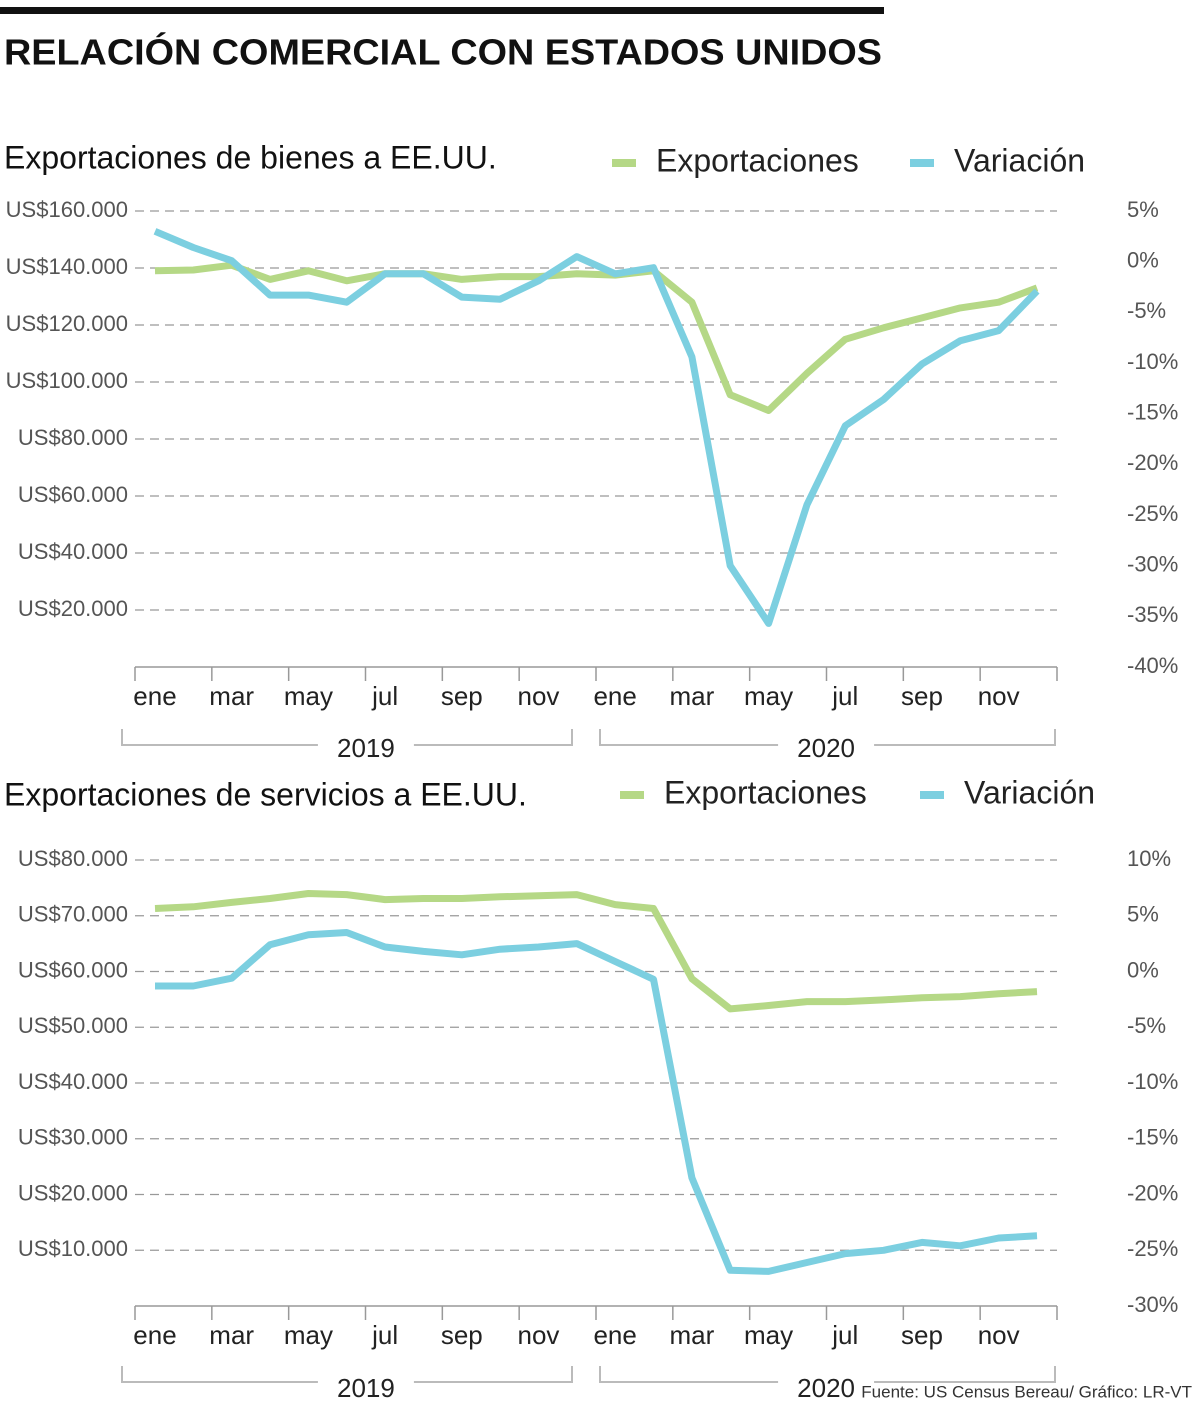  Describe the element at coordinates (442, 10) in the screenshot. I see `title-bar` at that location.